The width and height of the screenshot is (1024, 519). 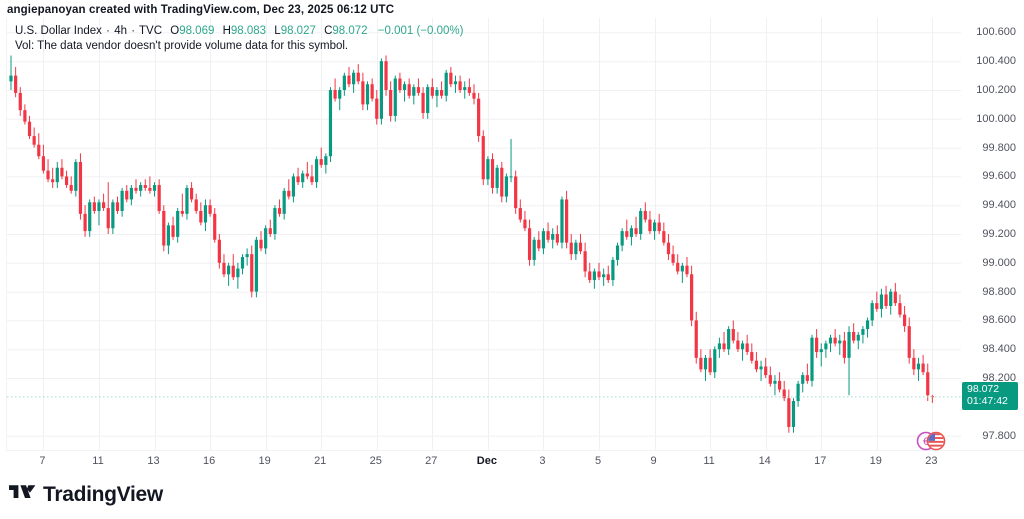 What do you see at coordinates (764, 461) in the screenshot?
I see `time-tick: 14` at bounding box center [764, 461].